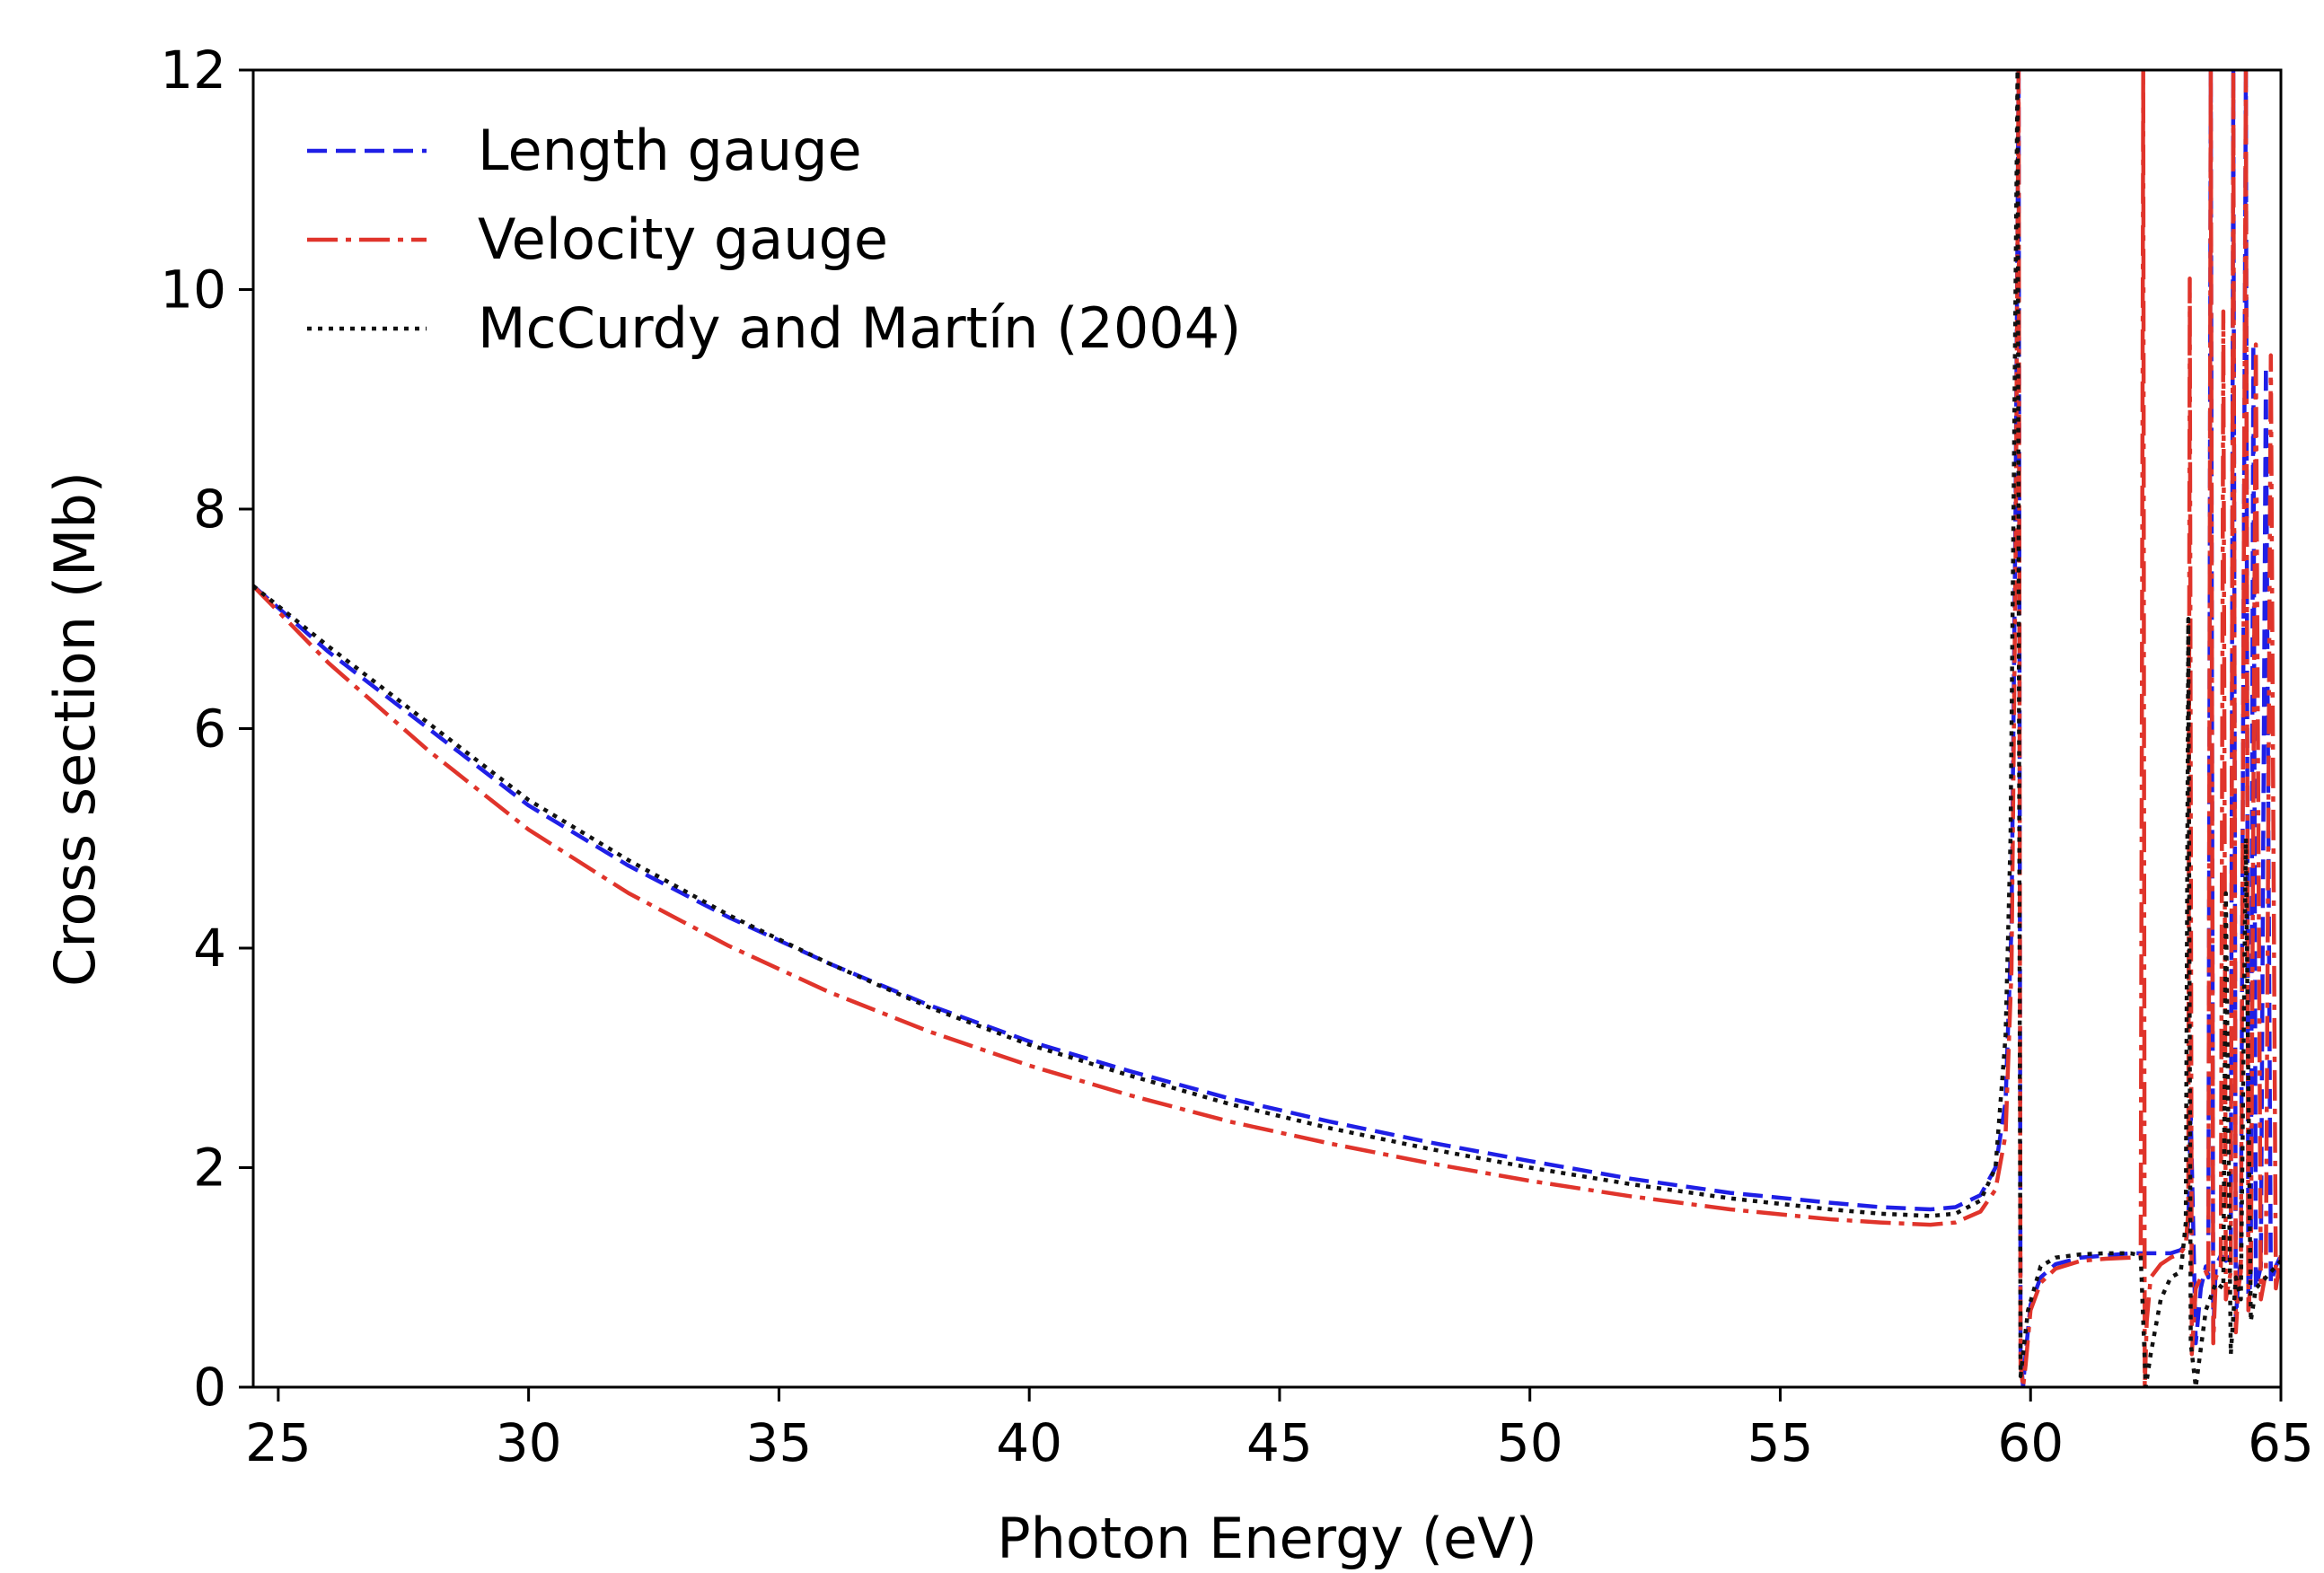  I want to click on y-tick-label: 10, so click(193, 290).